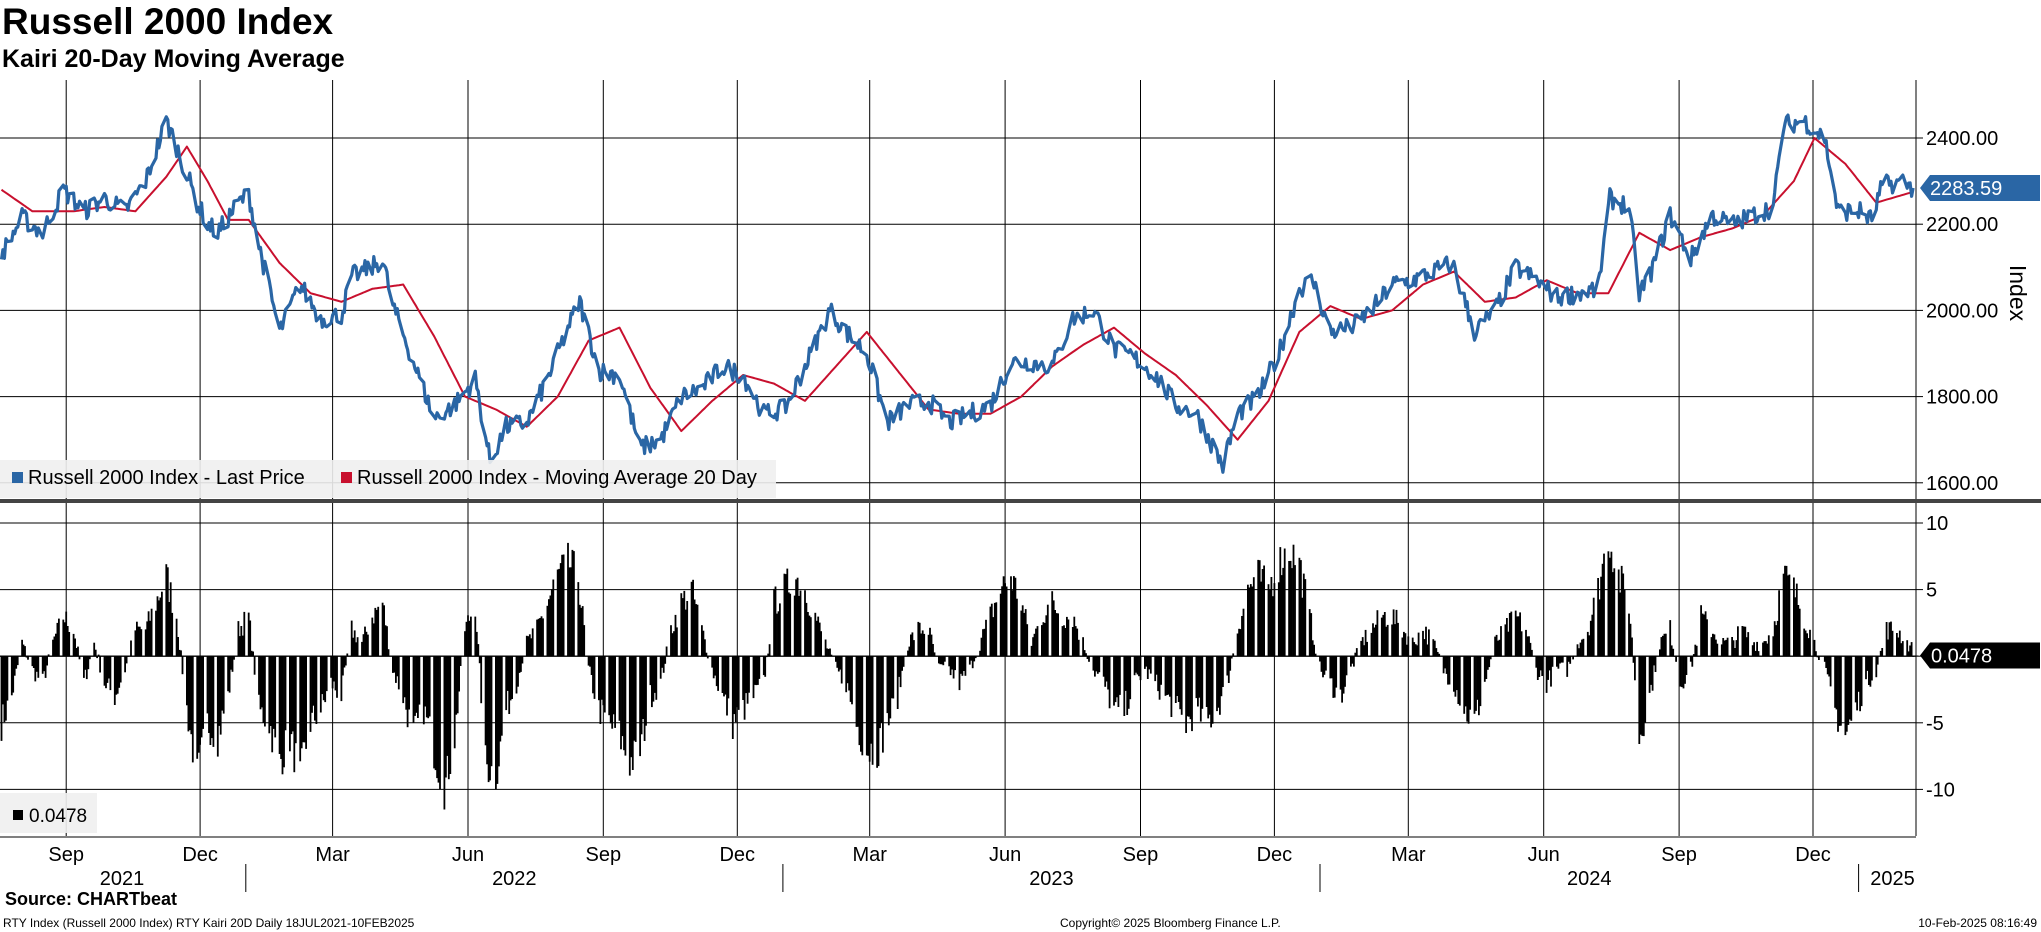  Describe the element at coordinates (1966, 189) in the screenshot. I see `last-price-value: 2283.59` at that location.